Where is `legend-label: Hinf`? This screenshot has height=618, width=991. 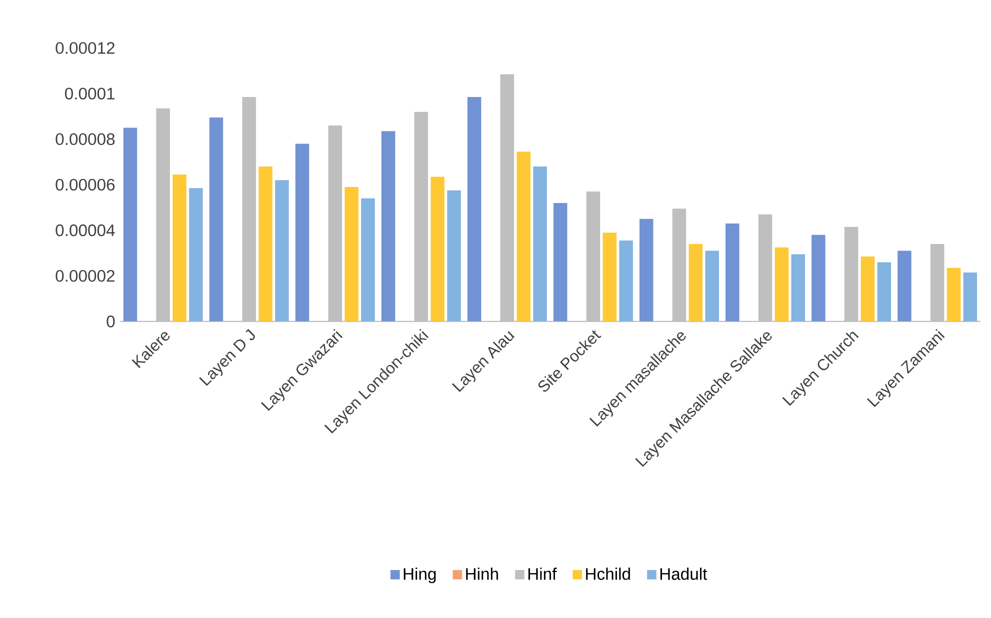
legend-label: Hinf is located at coordinates (542, 574).